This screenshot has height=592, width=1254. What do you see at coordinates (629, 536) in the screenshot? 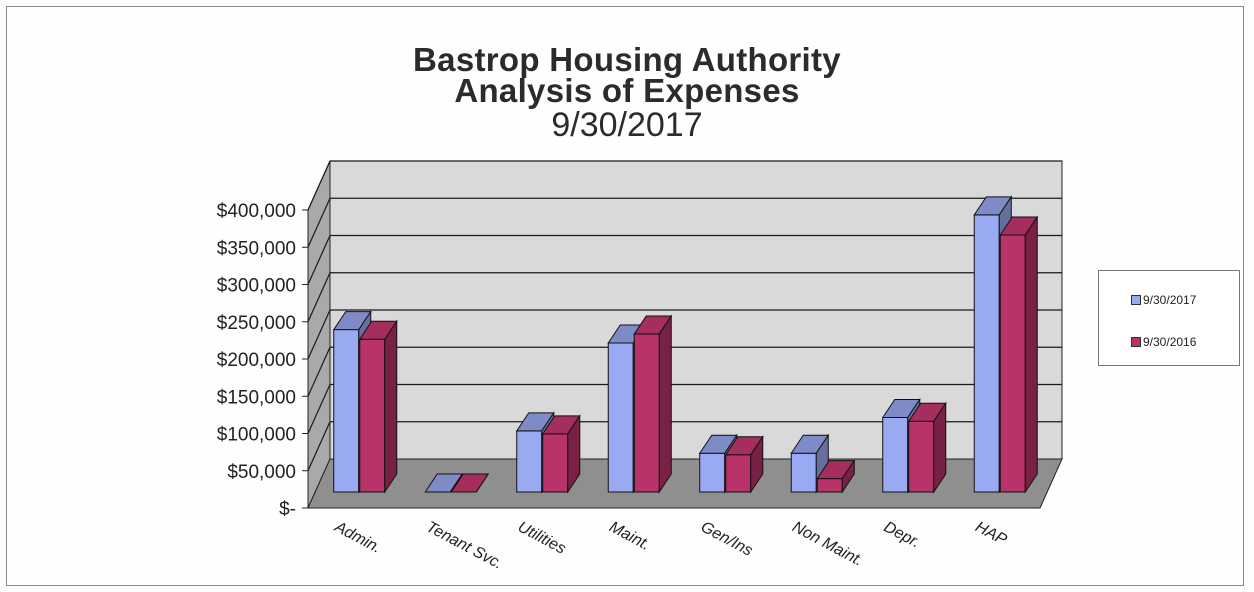
I see `x-tick-label: Maint.` at bounding box center [629, 536].